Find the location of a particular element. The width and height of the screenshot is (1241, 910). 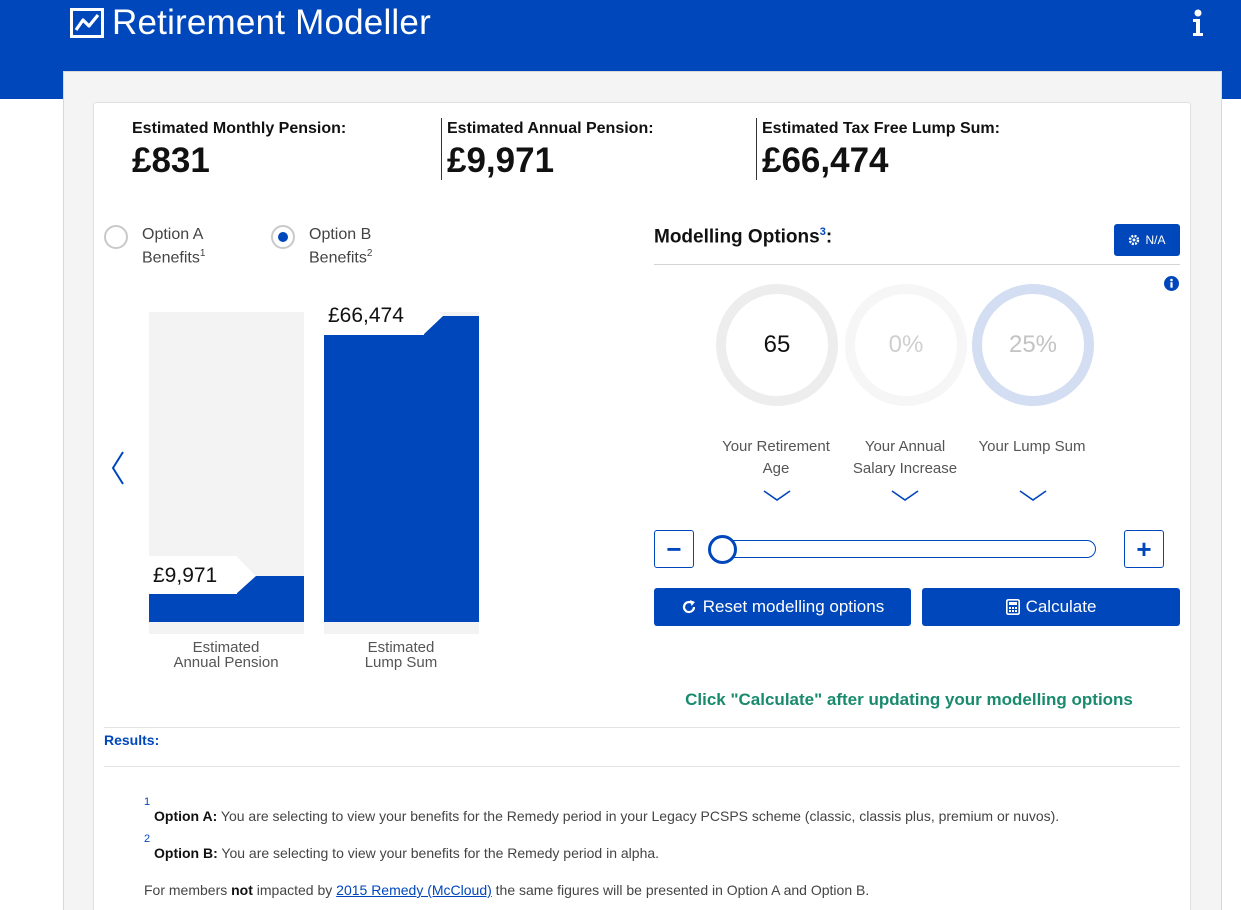

reset-button-label: Reset modelling options is located at coordinates (793, 606).